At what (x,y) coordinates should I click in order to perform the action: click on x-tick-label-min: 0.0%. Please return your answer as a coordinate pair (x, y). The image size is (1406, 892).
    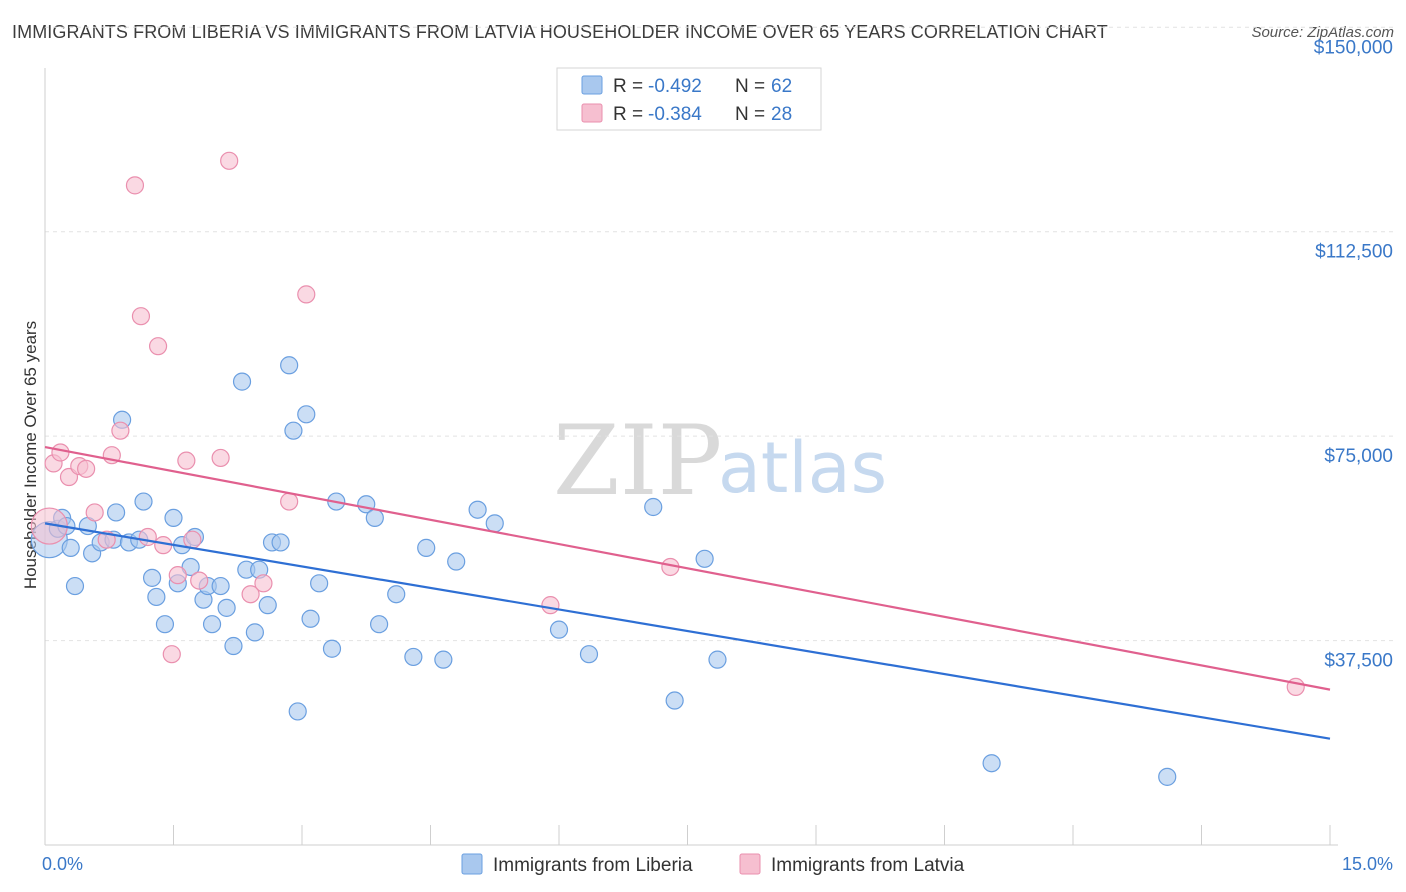
    Looking at the image, I should click on (62, 864).